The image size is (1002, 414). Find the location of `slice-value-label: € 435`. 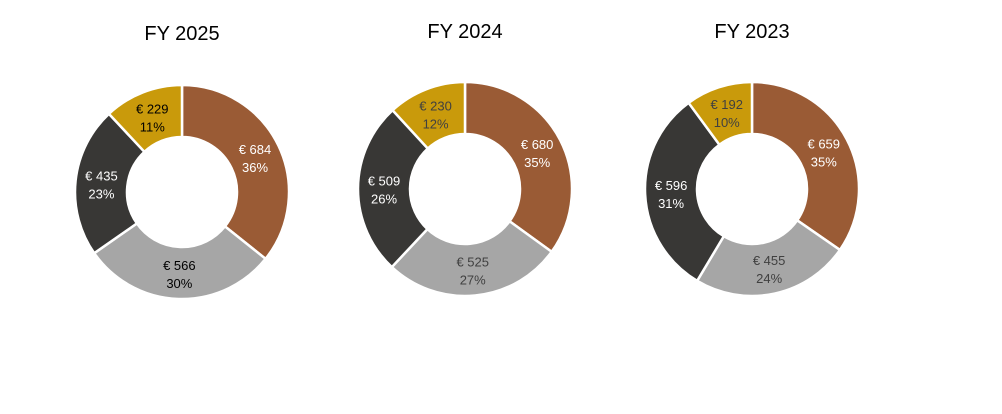

slice-value-label: € 435 is located at coordinates (101, 176).